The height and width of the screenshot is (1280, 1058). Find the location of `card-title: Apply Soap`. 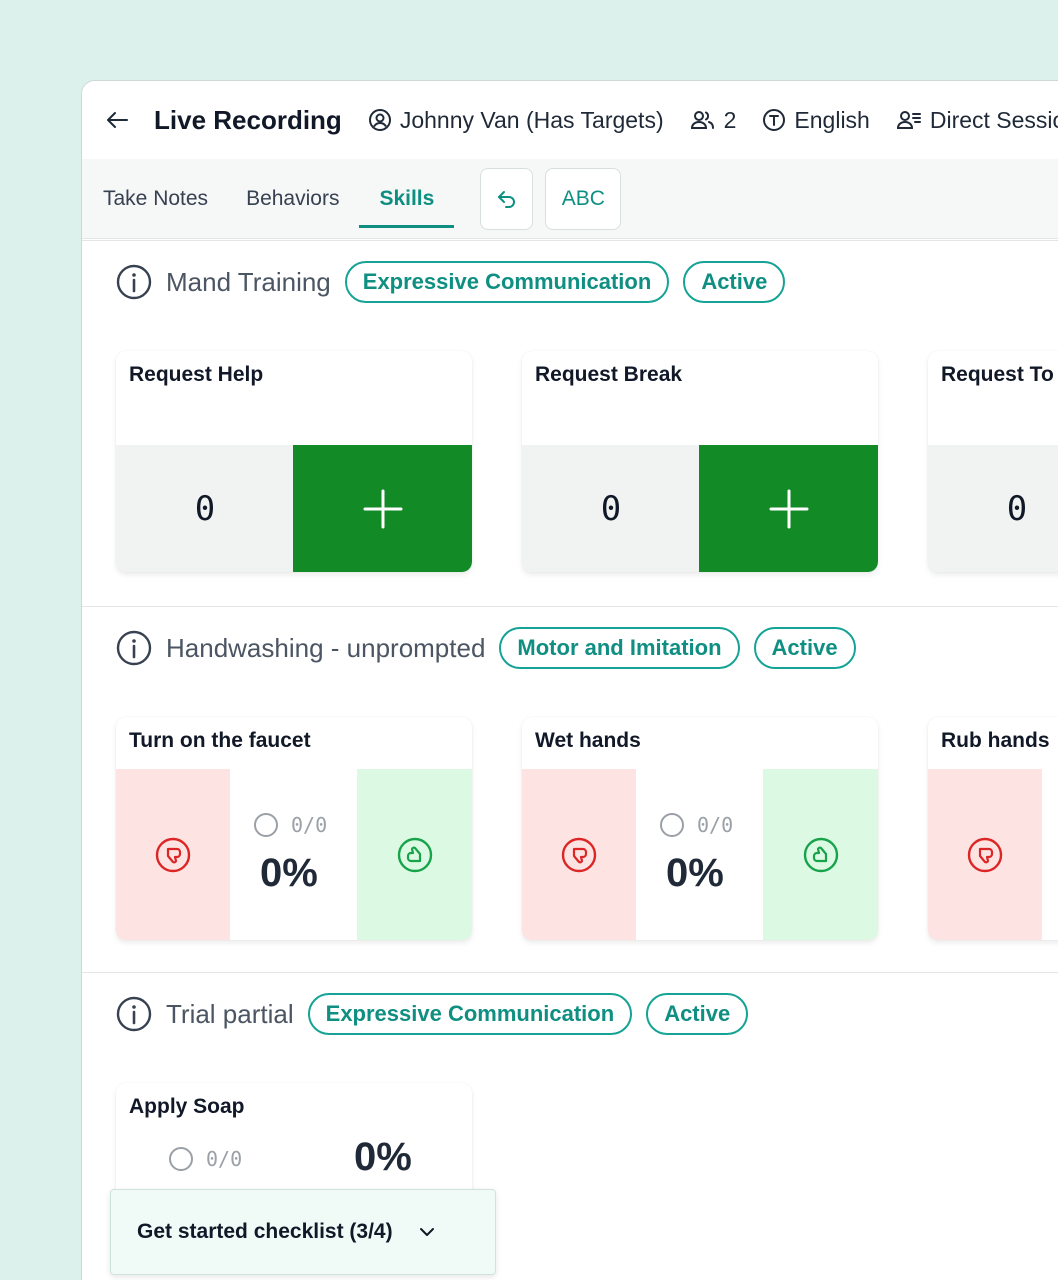

card-title: Apply Soap is located at coordinates (187, 1106).